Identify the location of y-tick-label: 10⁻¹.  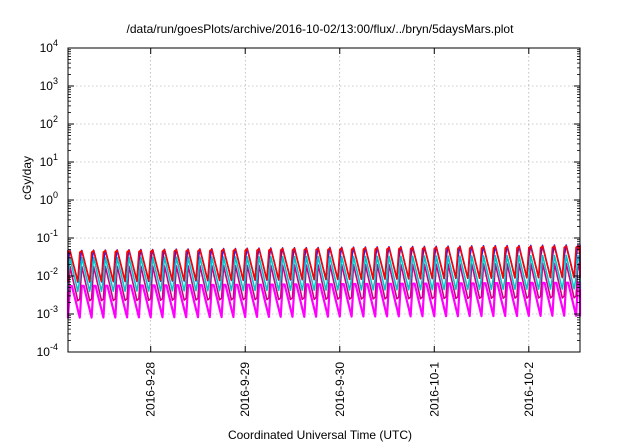
(47, 236).